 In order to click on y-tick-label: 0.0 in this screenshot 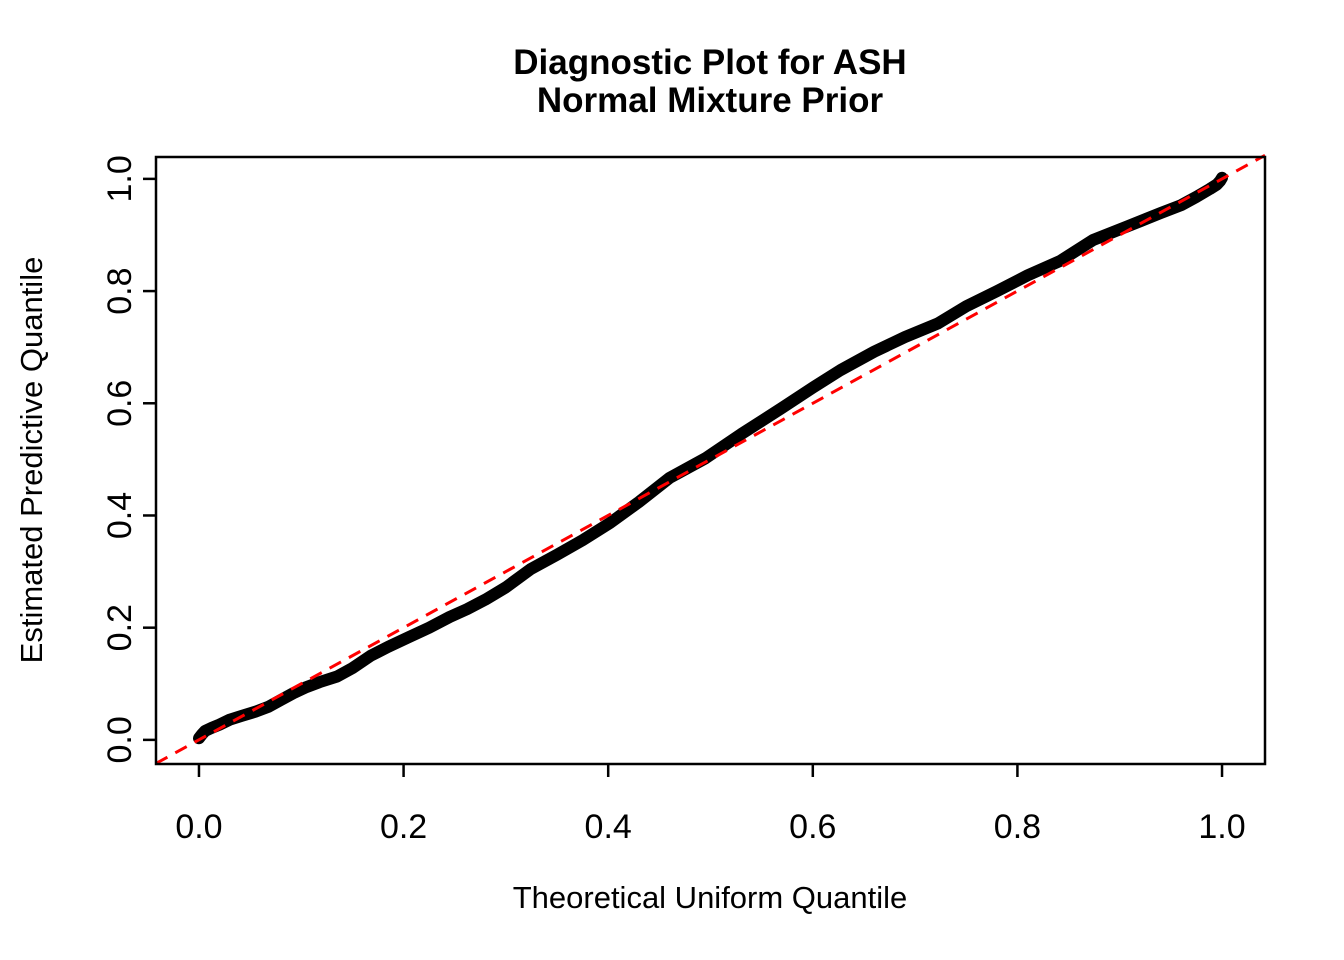, I will do `click(120, 739)`.